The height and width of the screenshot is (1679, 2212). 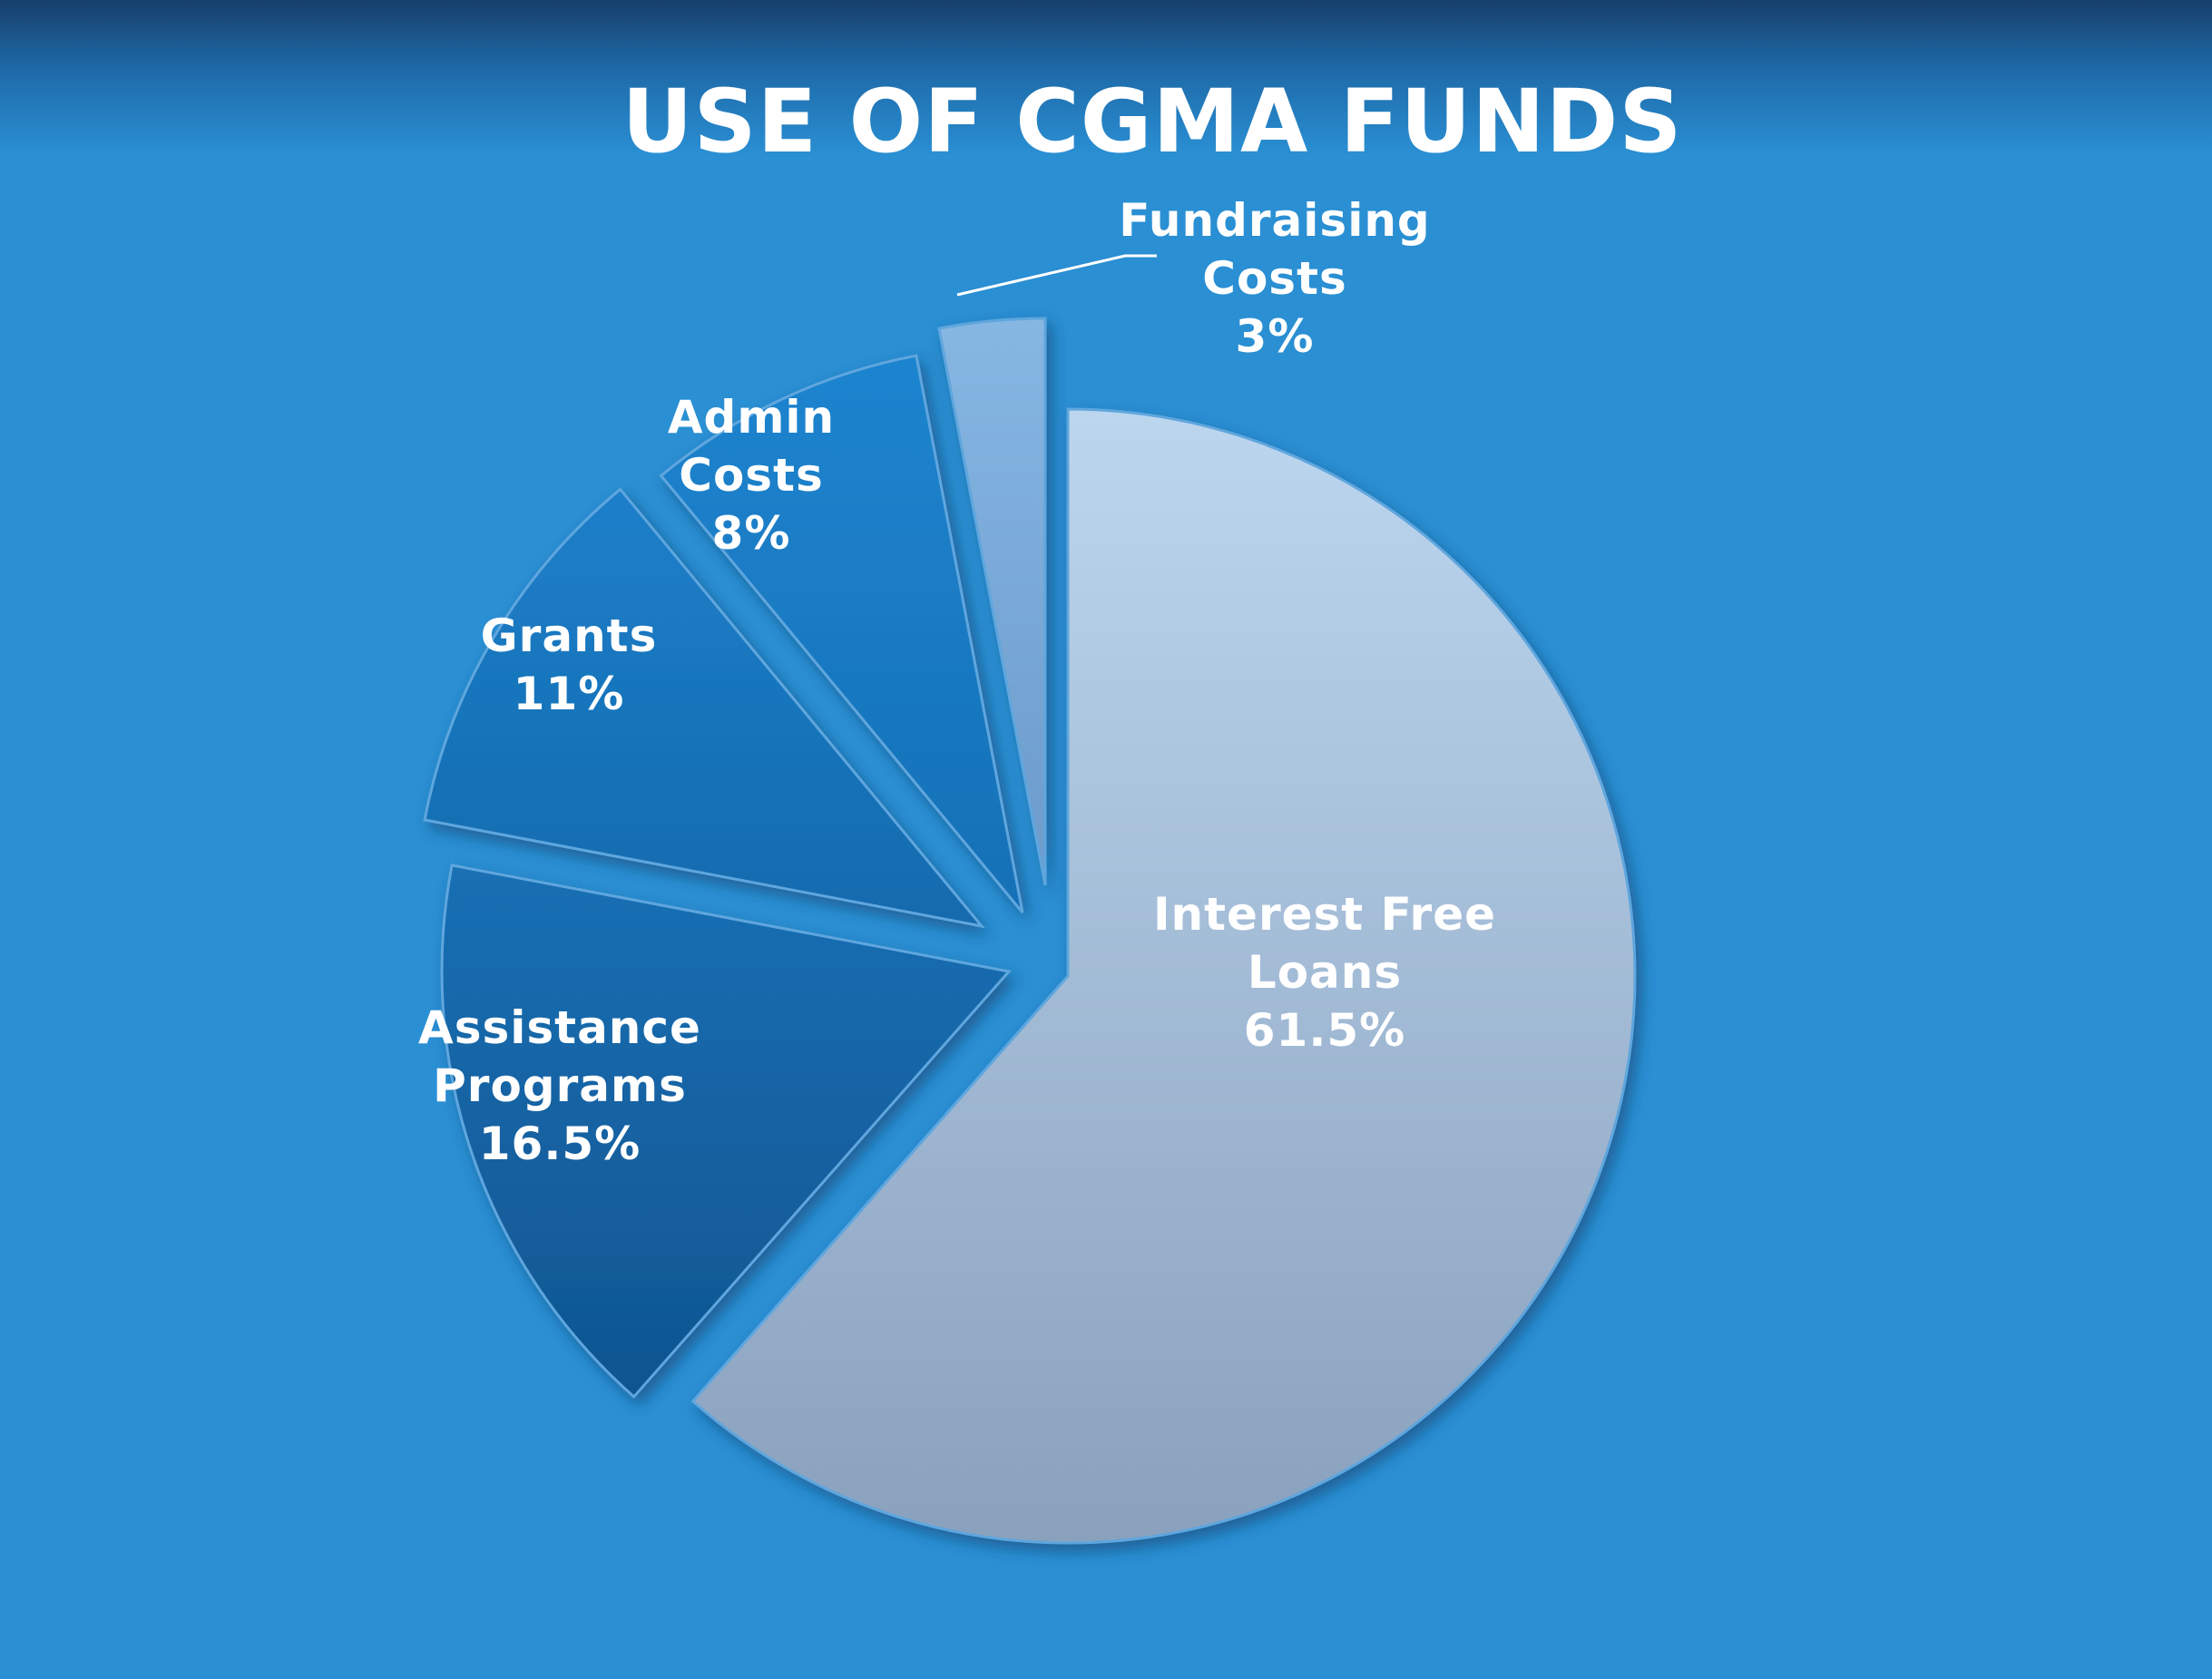 I want to click on slice-label-line: Interest Free, so click(x=1324, y=914).